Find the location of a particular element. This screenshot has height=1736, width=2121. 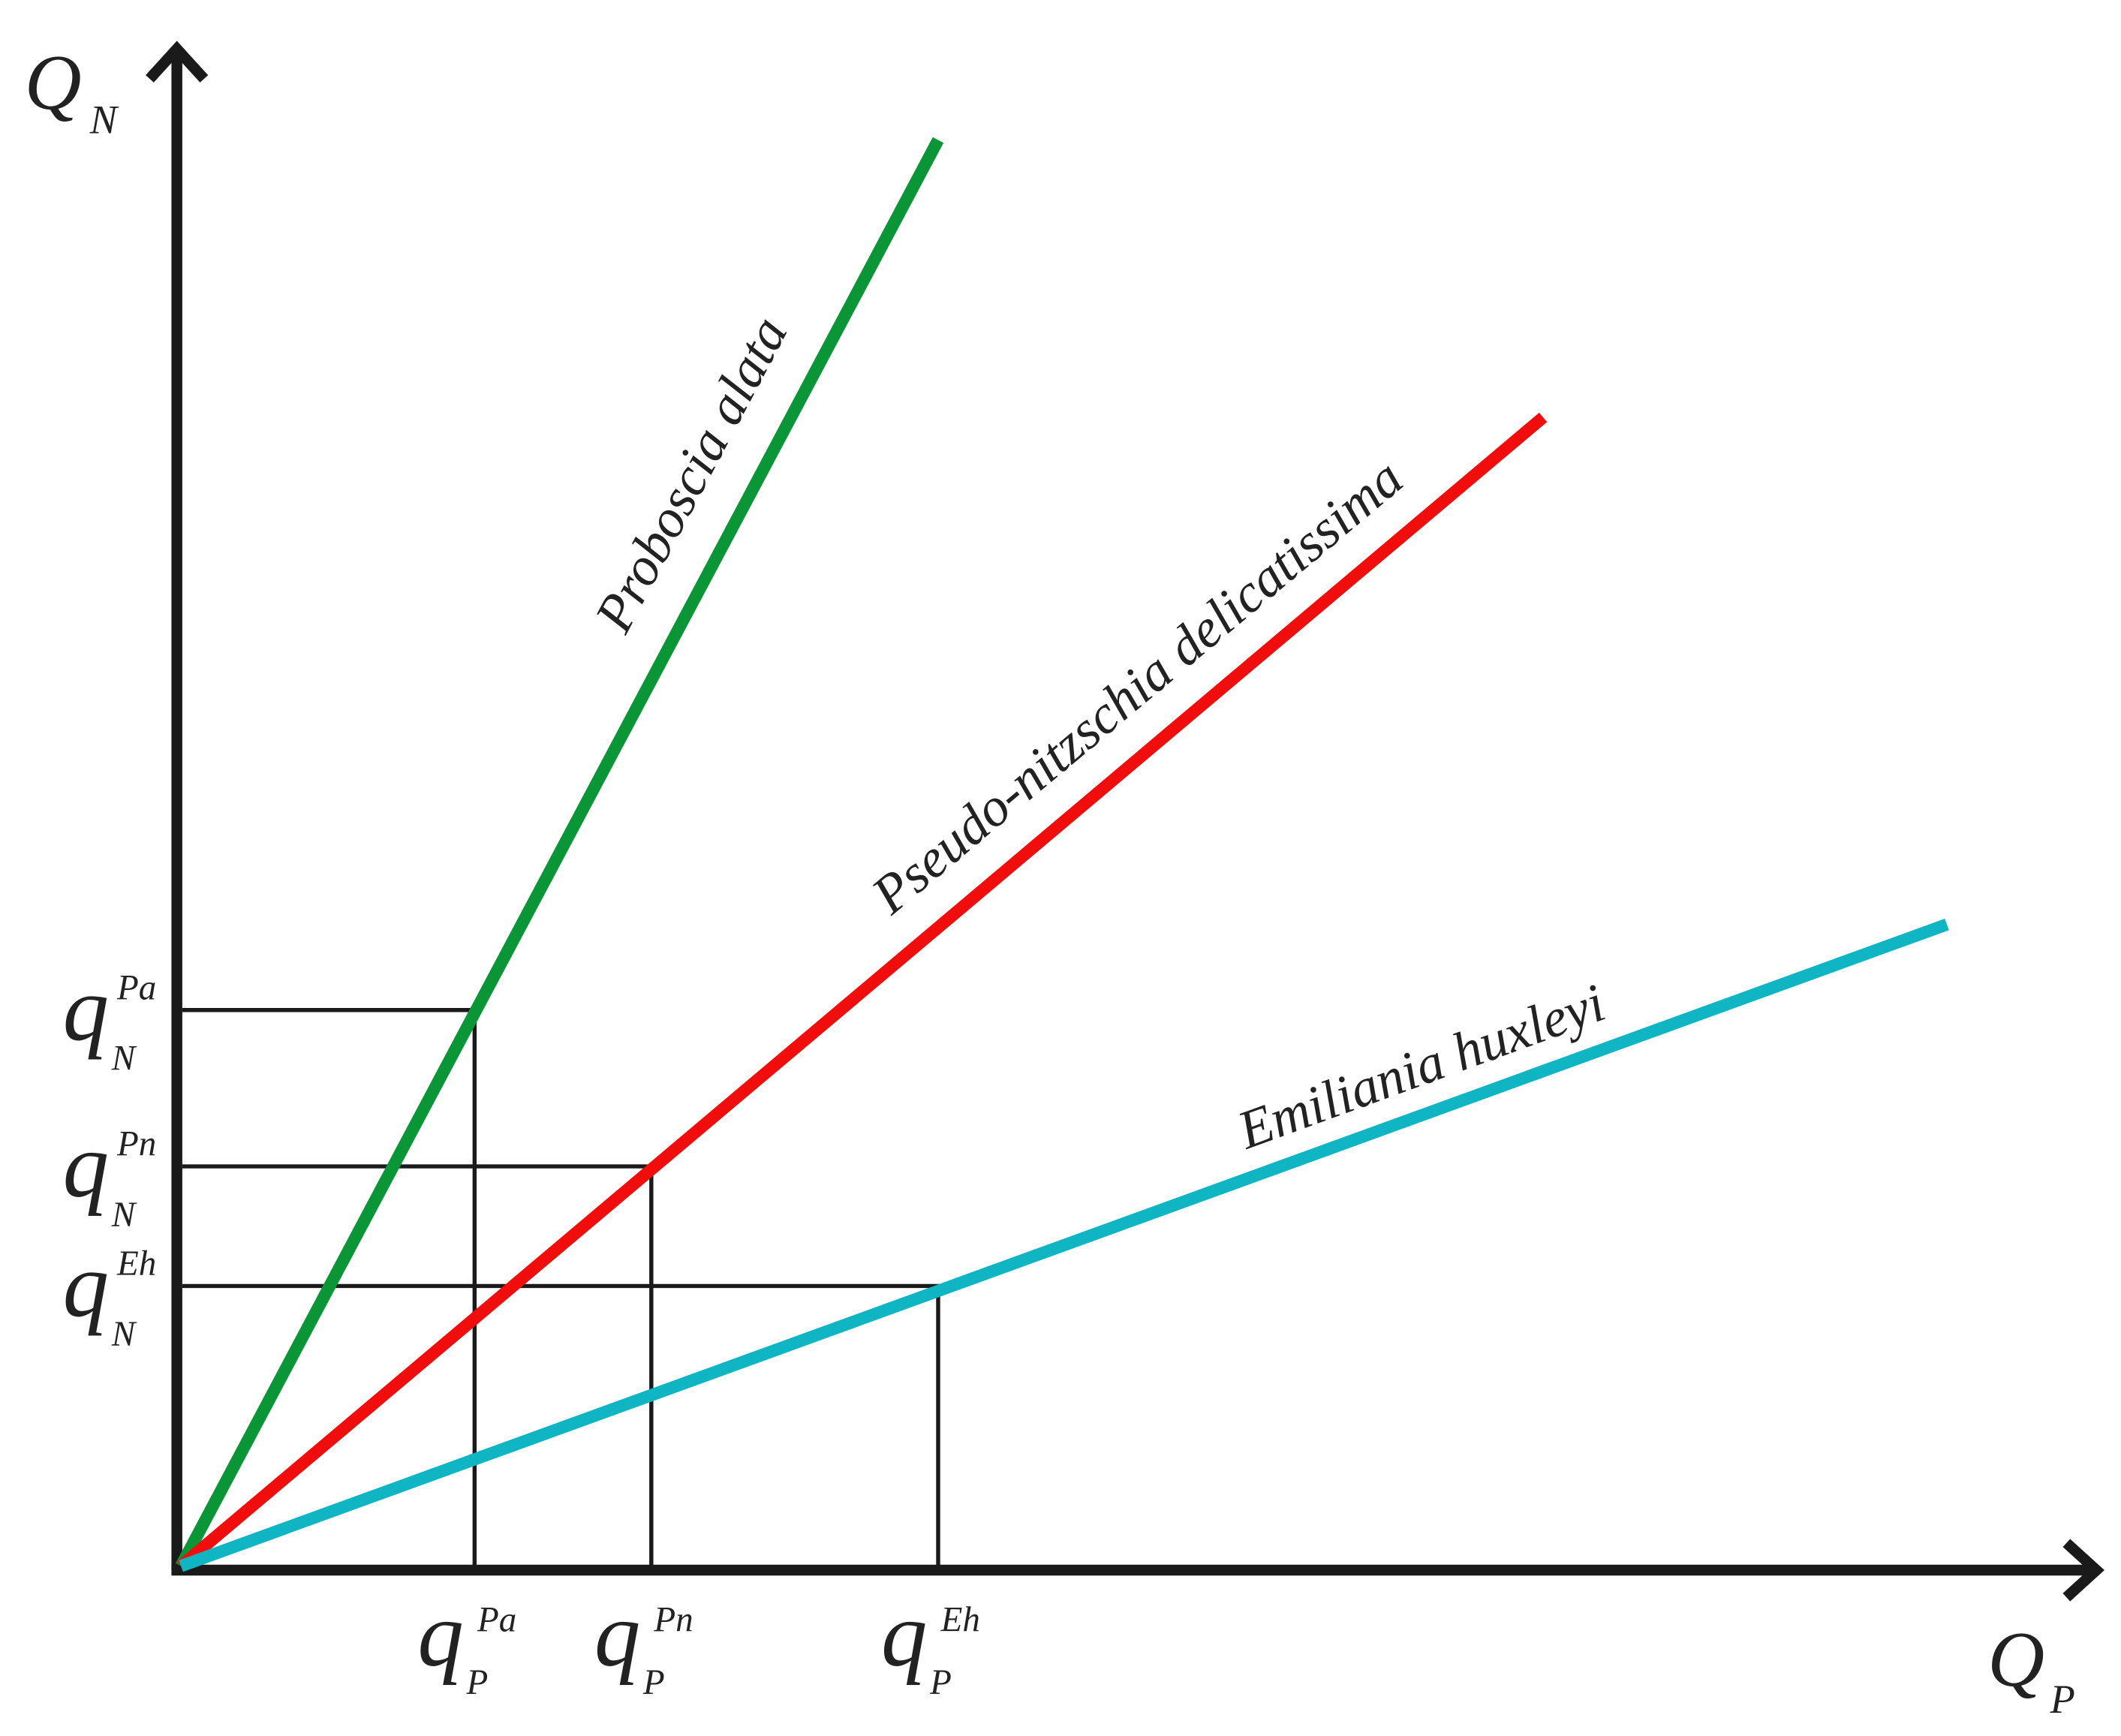

x-axis-symbol: Q is located at coordinates (2015, 1659).